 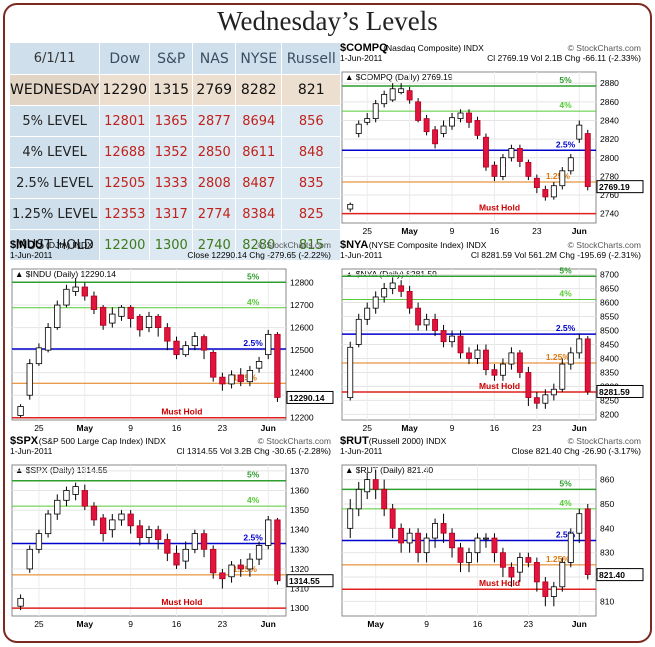 What do you see at coordinates (409, 428) in the screenshot?
I see `x-tick-label: May` at bounding box center [409, 428].